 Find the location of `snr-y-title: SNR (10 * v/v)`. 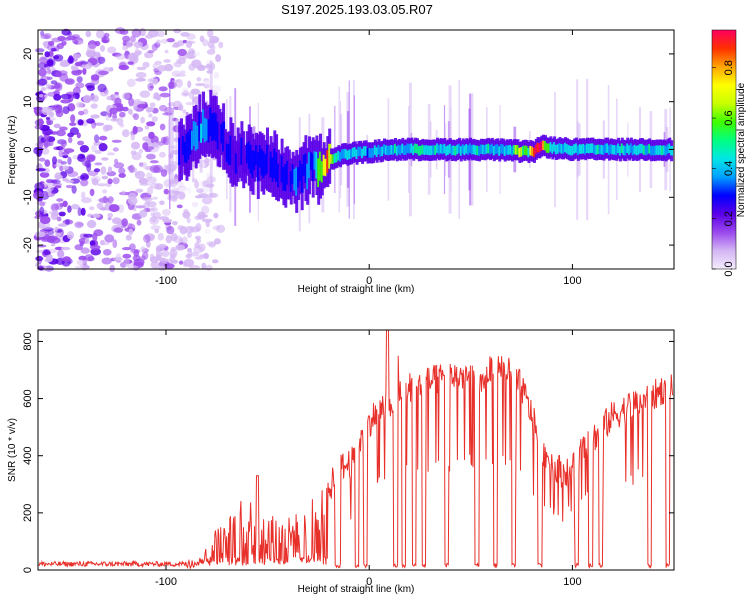

snr-y-title: SNR (10 * v/v) is located at coordinates (12, 450).